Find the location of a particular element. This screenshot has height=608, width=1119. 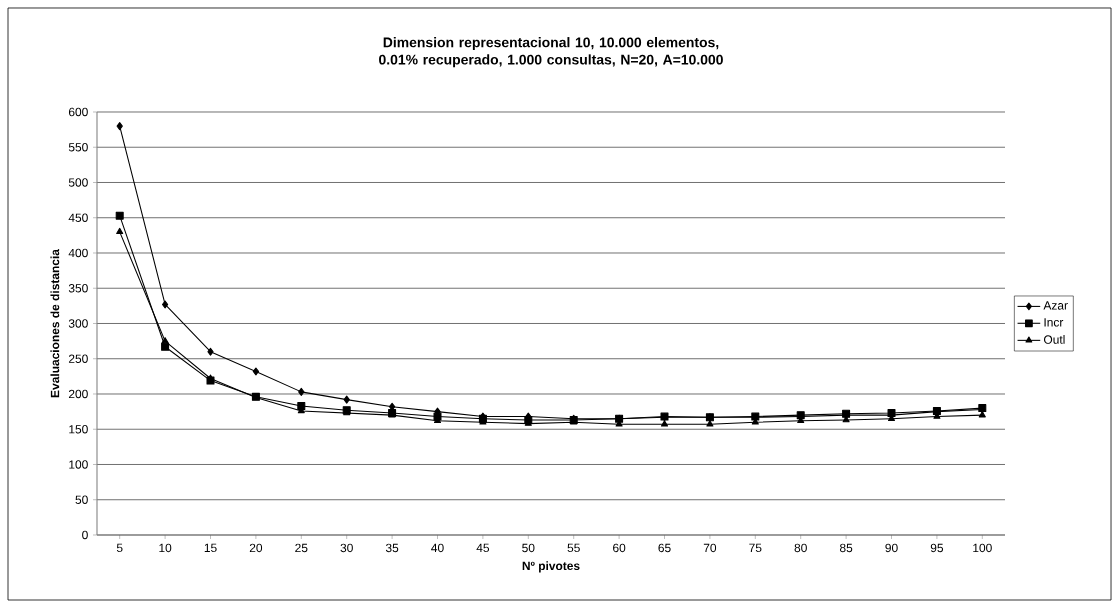

x-tick-label: 25 is located at coordinates (301, 548).